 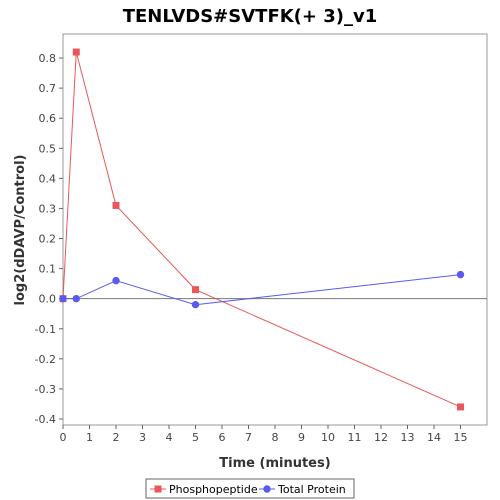 What do you see at coordinates (48, 269) in the screenshot?
I see `y-tick-label: 0.1` at bounding box center [48, 269].